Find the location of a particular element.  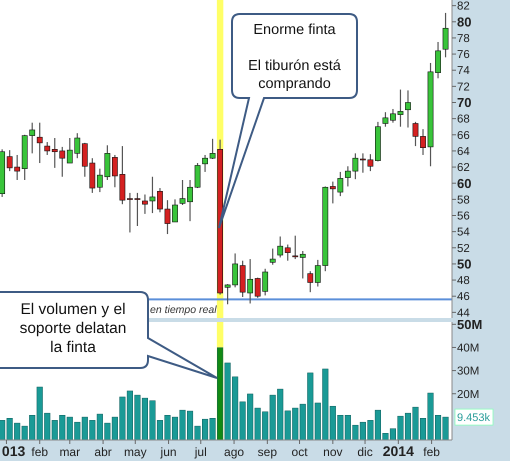

y-tick-label: 50 is located at coordinates (464, 264).